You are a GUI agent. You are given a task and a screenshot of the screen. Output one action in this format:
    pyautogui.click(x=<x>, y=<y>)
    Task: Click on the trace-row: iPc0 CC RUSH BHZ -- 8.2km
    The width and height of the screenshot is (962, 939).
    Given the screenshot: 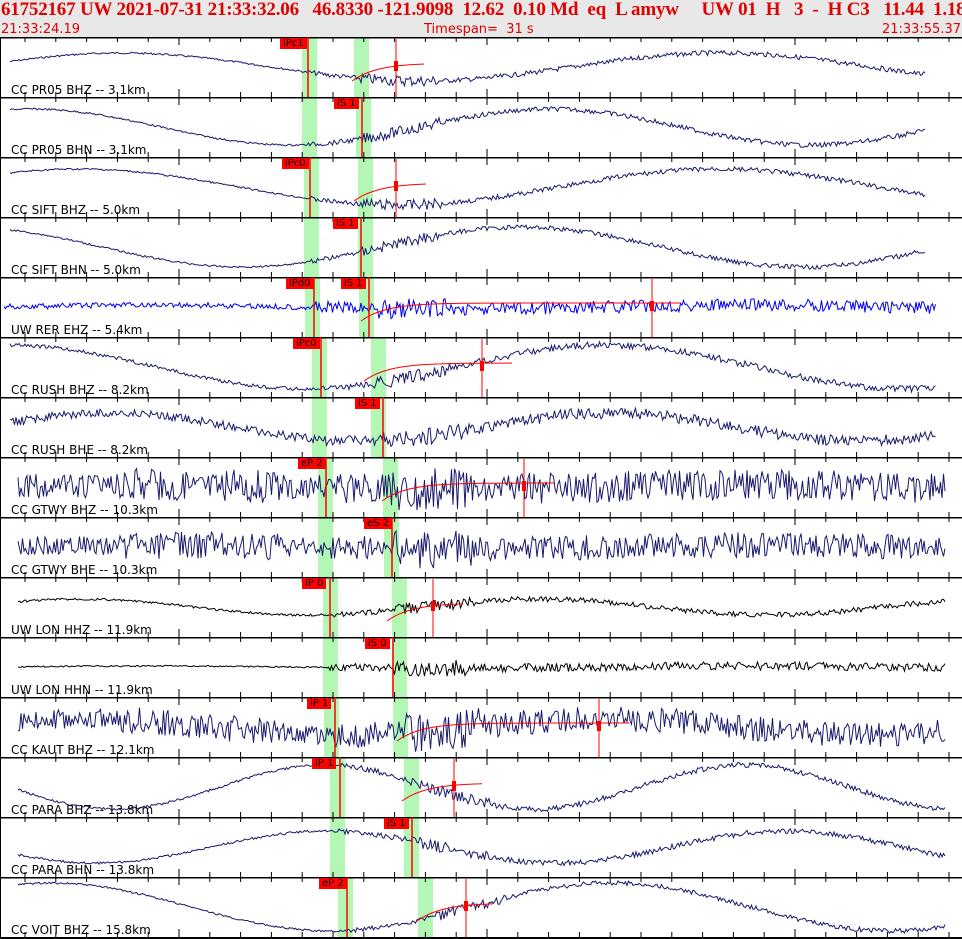 What is the action you would take?
    pyautogui.click(x=481, y=367)
    